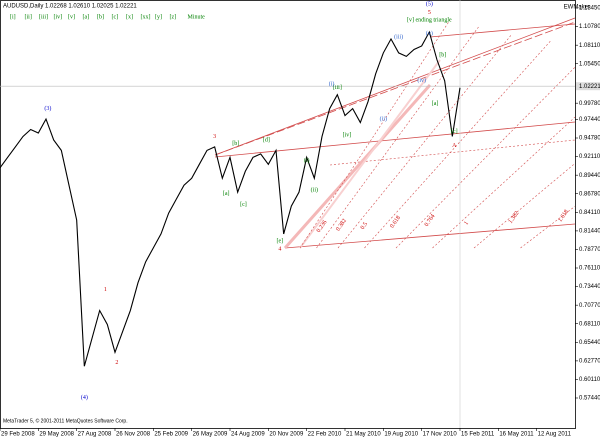  What do you see at coordinates (589, 343) in the screenshot?
I see `y-tick-label: 0.65440` at bounding box center [589, 343].